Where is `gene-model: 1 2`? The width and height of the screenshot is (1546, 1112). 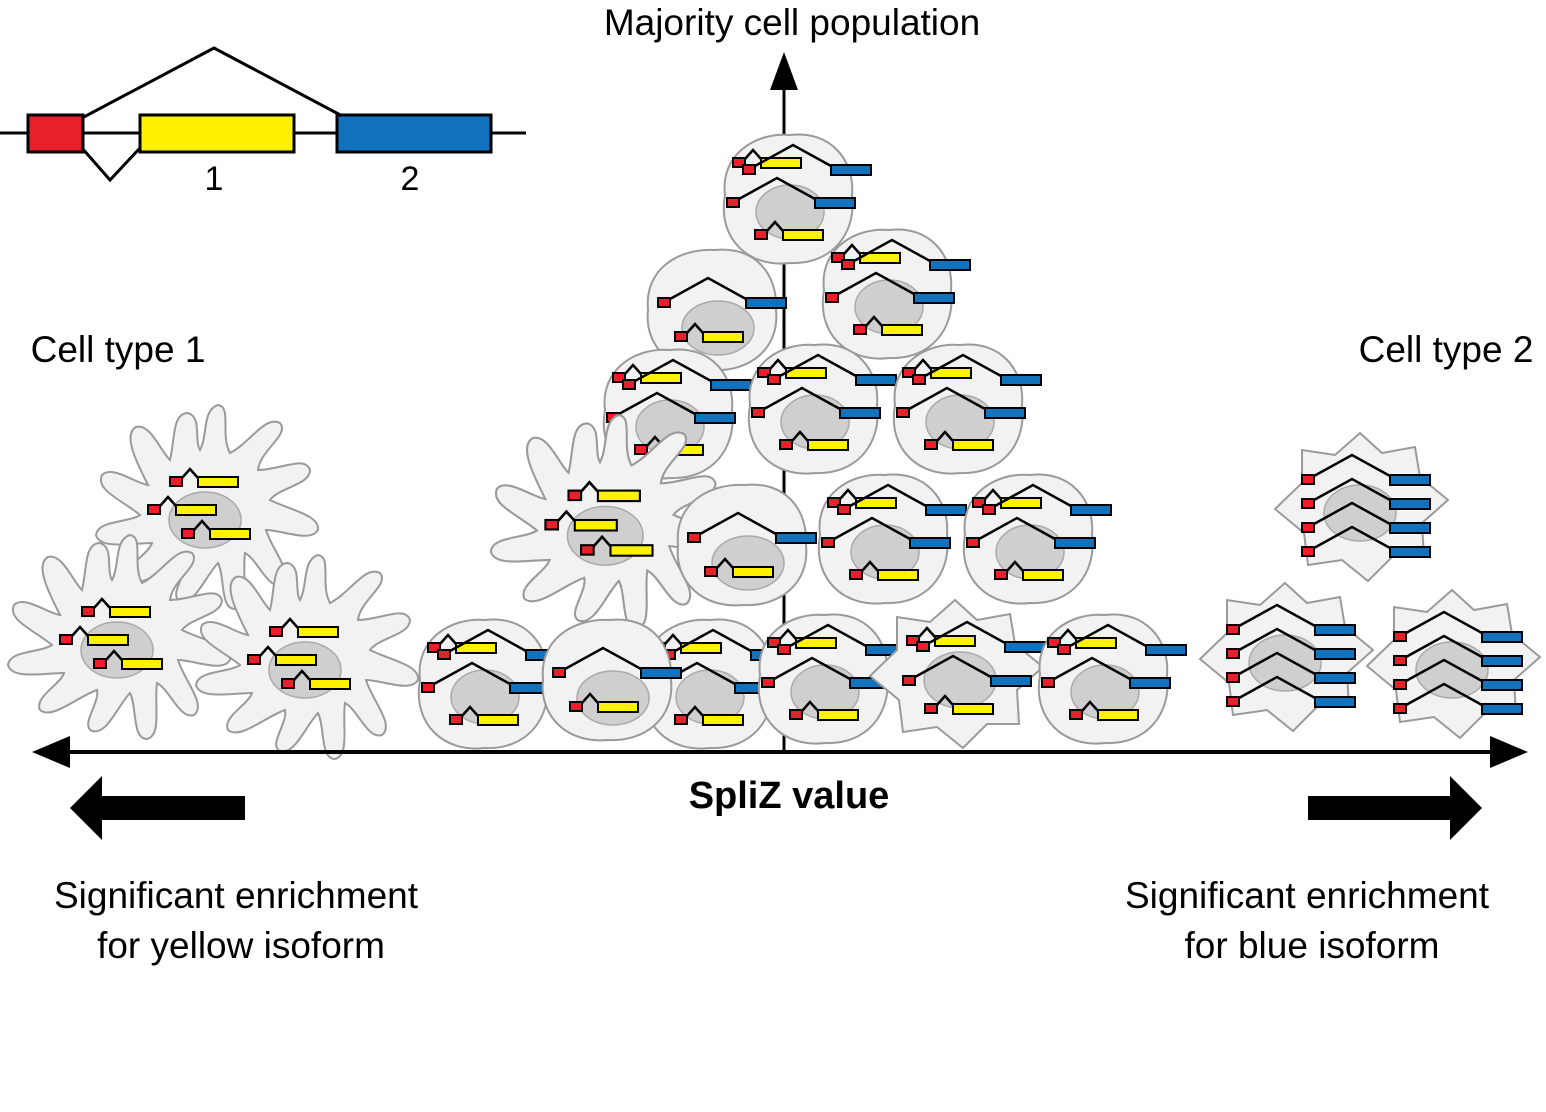
gene-model: 1 2 is located at coordinates (263, 122).